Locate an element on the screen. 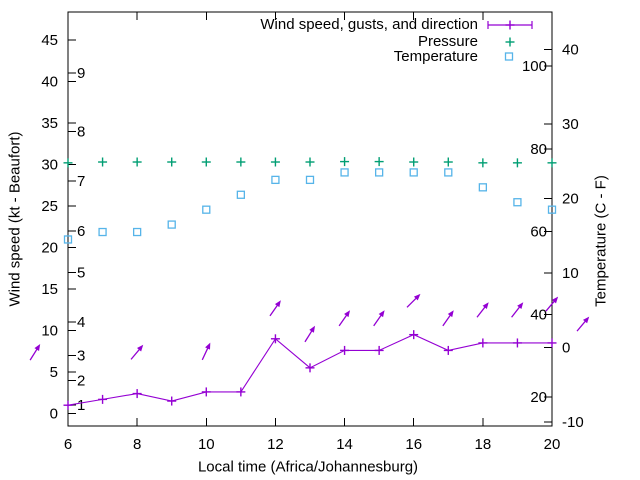 This screenshot has height=480, width=640. svg-text: 16 is located at coordinates (413, 444).